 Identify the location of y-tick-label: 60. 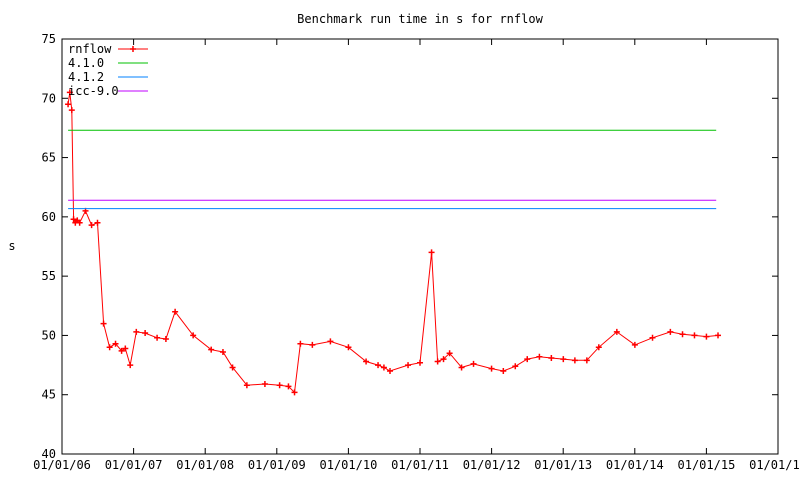
(49, 217).